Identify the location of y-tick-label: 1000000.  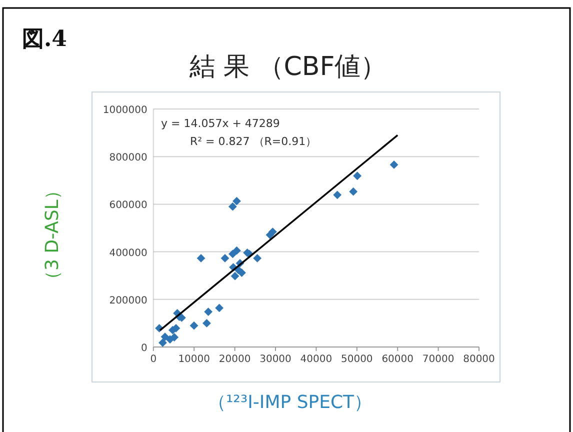
(125, 110).